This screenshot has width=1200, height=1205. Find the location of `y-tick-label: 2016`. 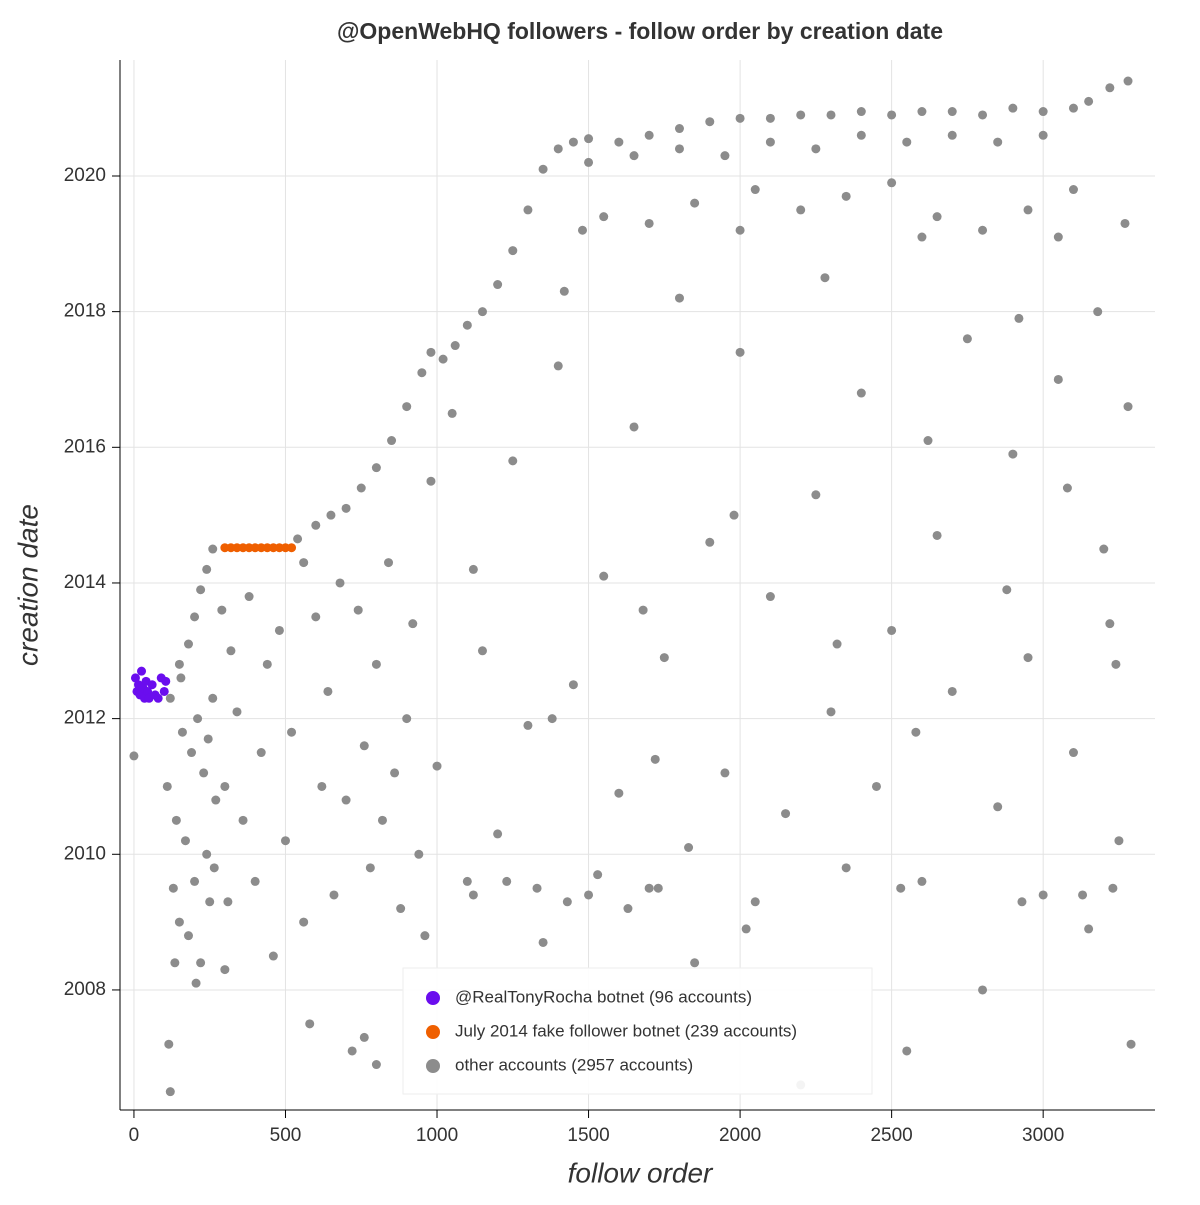

y-tick-label: 2016 is located at coordinates (85, 446).